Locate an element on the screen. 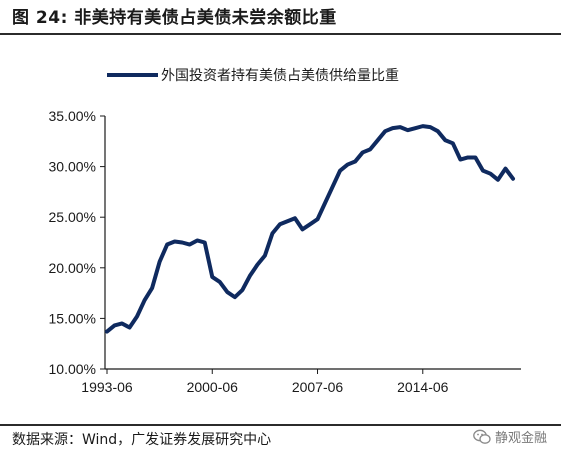  footer-divider is located at coordinates (280, 425).